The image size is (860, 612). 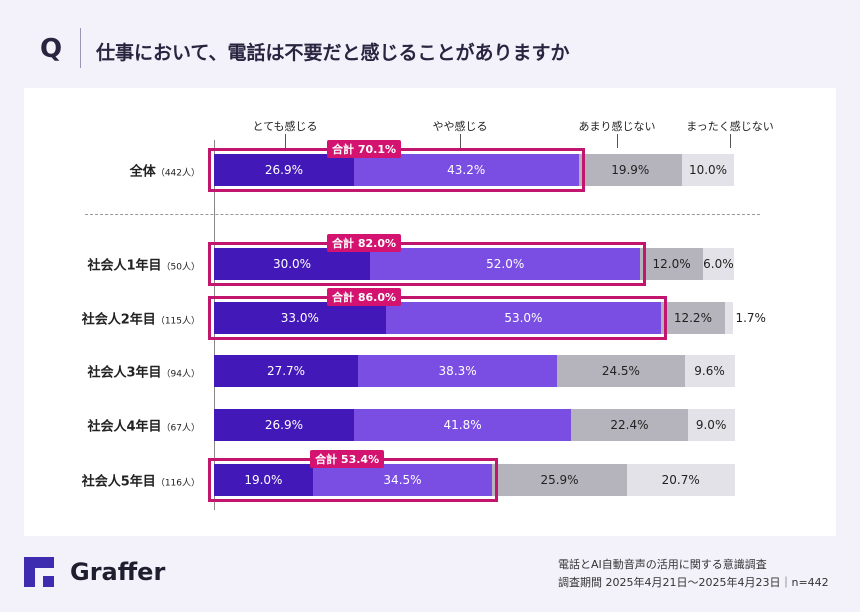 I want to click on row-label: 社会人5年目（116人）, so click(x=141, y=480).